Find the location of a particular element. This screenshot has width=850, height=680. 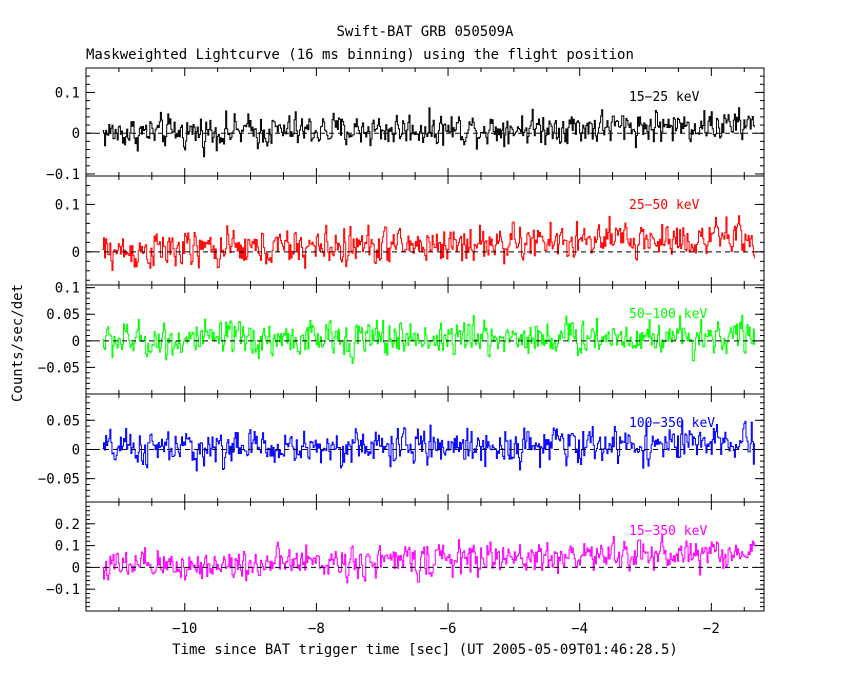

x-tick-label: −6 is located at coordinates (448, 629).